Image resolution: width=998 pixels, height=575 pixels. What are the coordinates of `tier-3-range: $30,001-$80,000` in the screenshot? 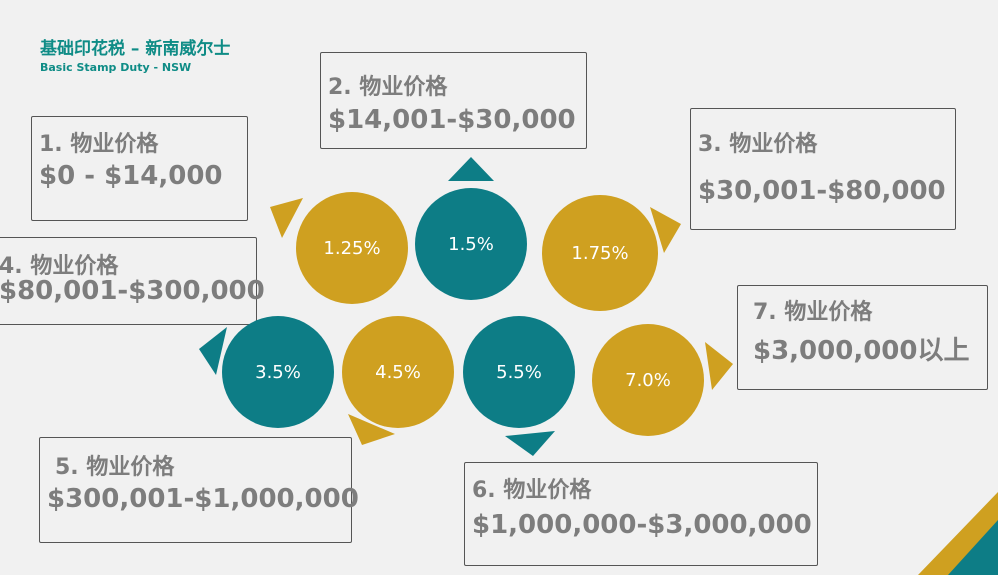 It's located at (822, 191).